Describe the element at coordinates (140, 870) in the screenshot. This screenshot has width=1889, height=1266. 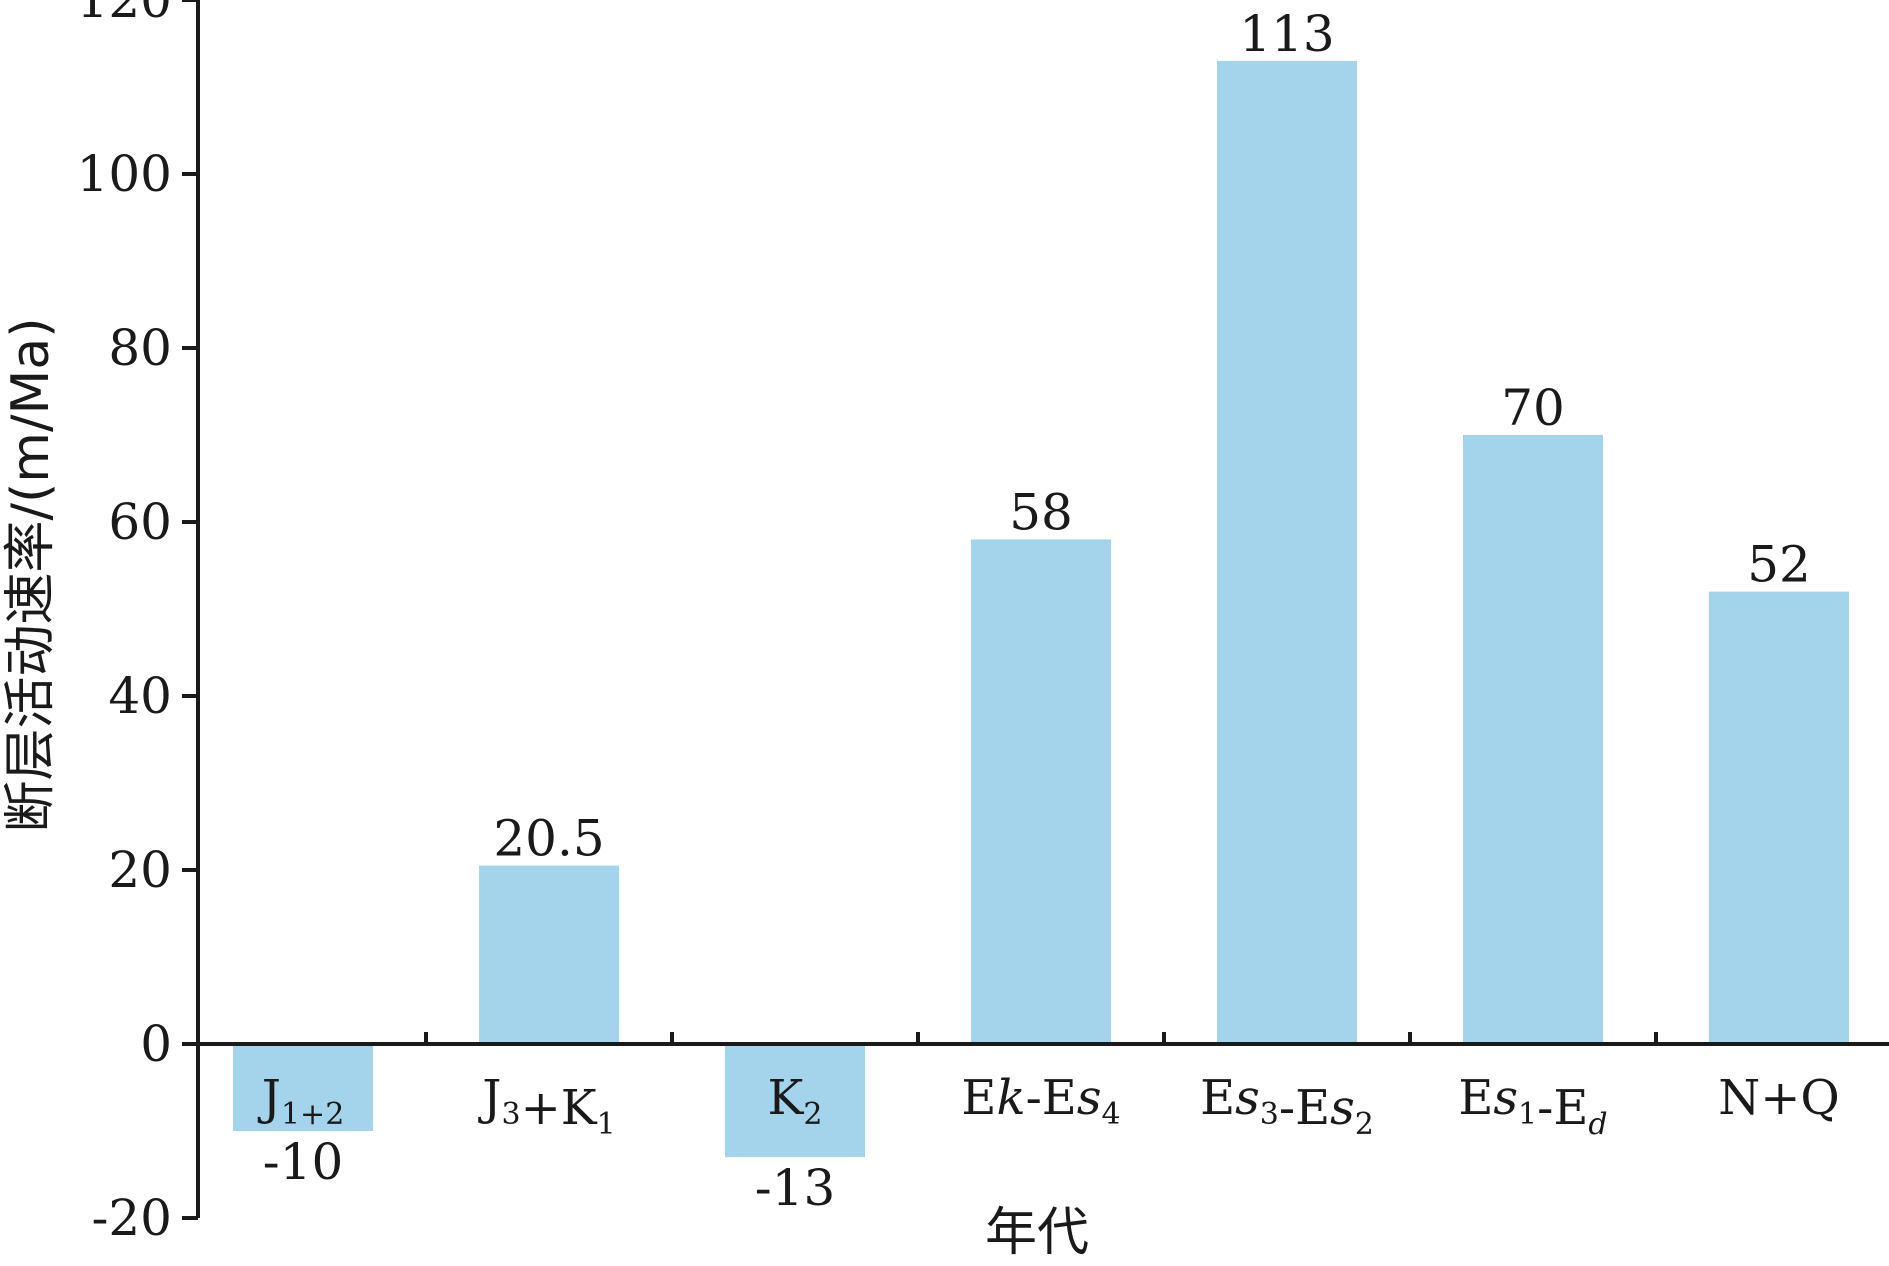
I see `y-tick-label: 20` at that location.